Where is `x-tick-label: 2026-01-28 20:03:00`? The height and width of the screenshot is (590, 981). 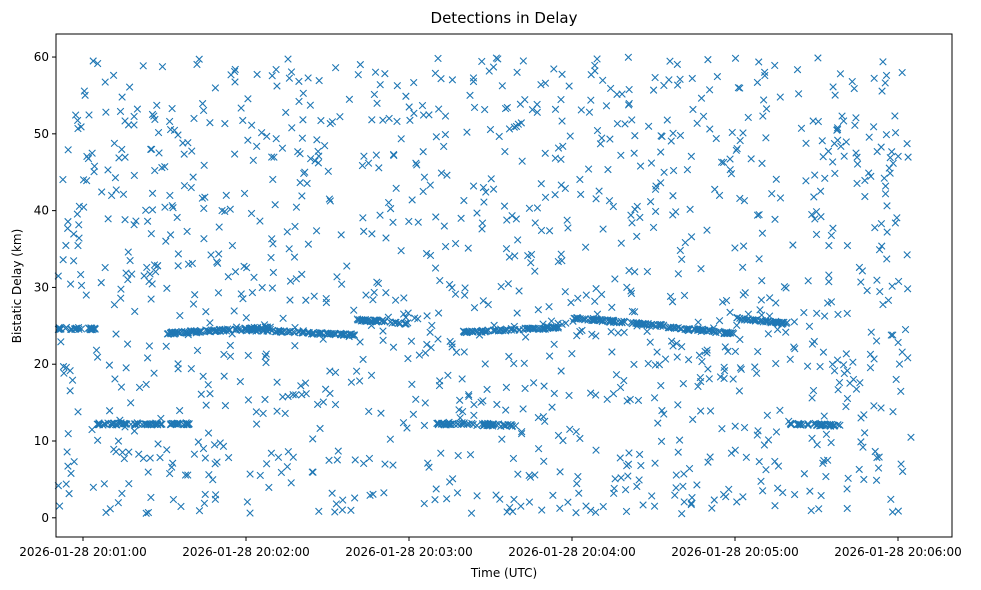 x-tick-label: 2026-01-28 20:03:00 is located at coordinates (408, 552).